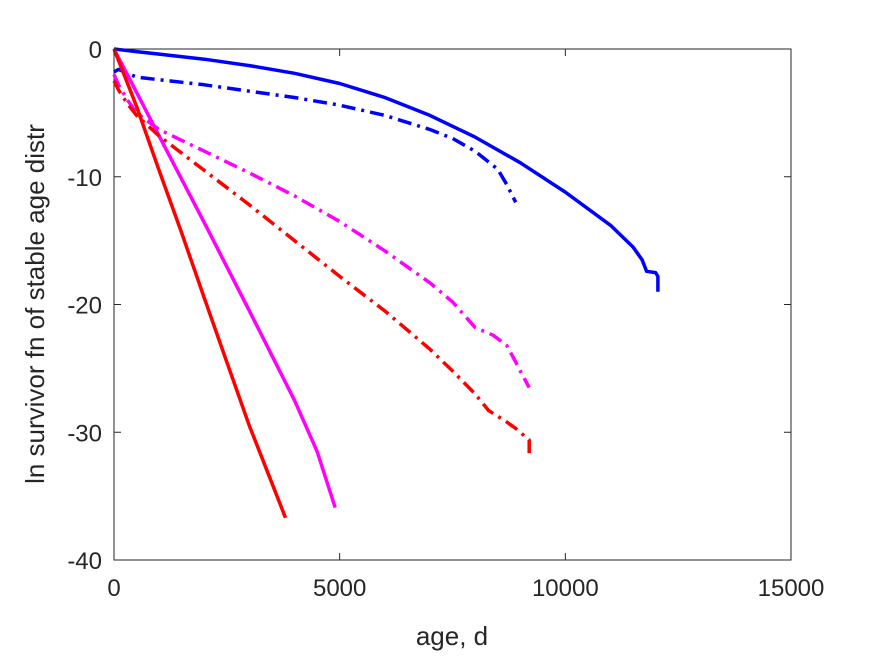  I want to click on y-tick-label: -10, so click(84, 178).